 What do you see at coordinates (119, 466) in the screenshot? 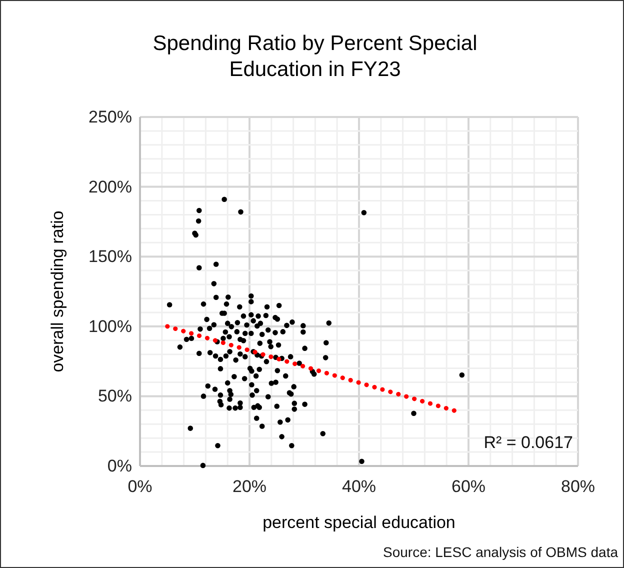
I see `y-tick-label: 0%` at bounding box center [119, 466].